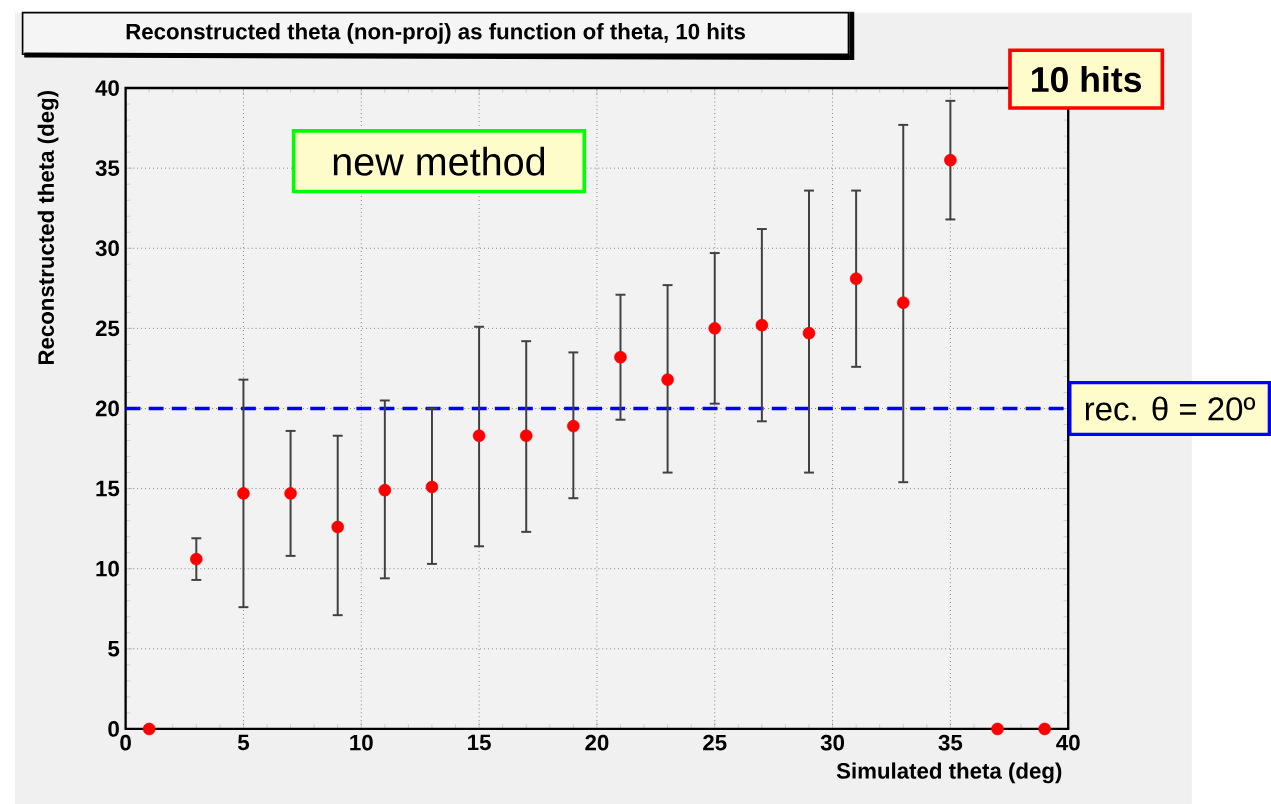 The image size is (1271, 804). I want to click on x-tick-label: 10, so click(361, 742).